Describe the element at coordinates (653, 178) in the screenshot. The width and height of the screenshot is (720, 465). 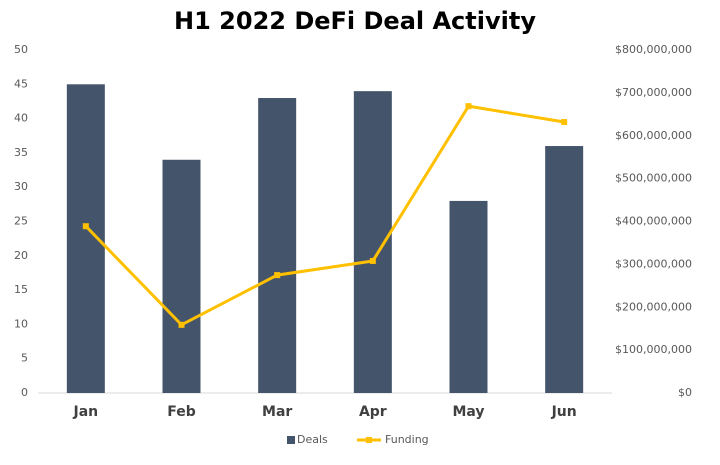
I see `y2-tick-label: $500,000,000` at that location.